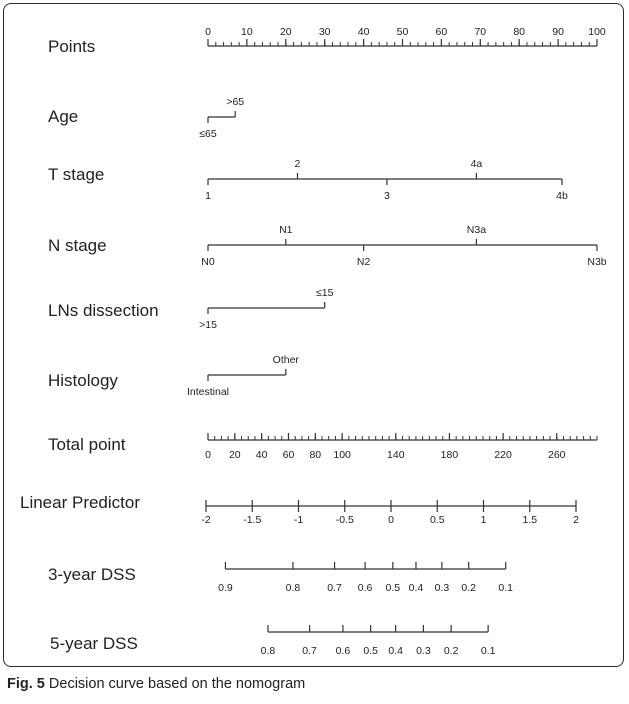 The width and height of the screenshot is (629, 704). Describe the element at coordinates (235, 102) in the screenshot. I see `age-tick-label: >65` at that location.